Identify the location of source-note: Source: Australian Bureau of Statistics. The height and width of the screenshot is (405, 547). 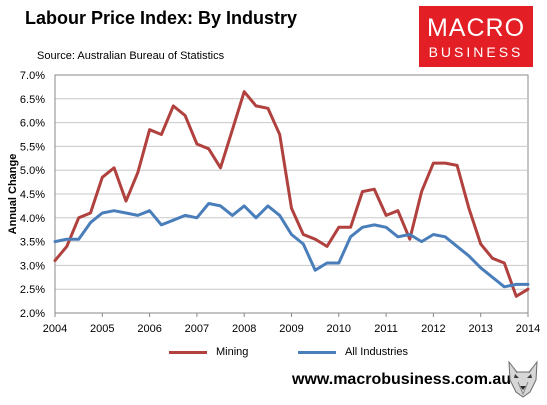
(131, 56).